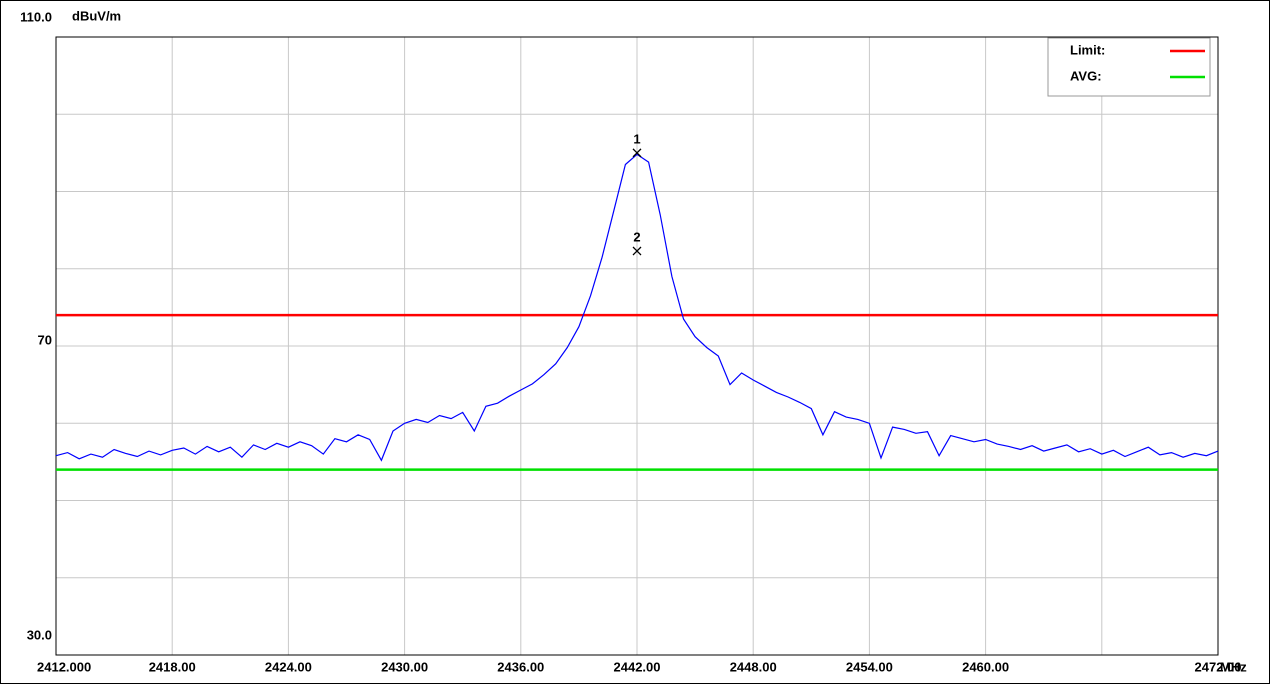 This screenshot has width=1270, height=684. Describe the element at coordinates (637, 666) in the screenshot. I see `x-tick-label: 2442.00` at that location.